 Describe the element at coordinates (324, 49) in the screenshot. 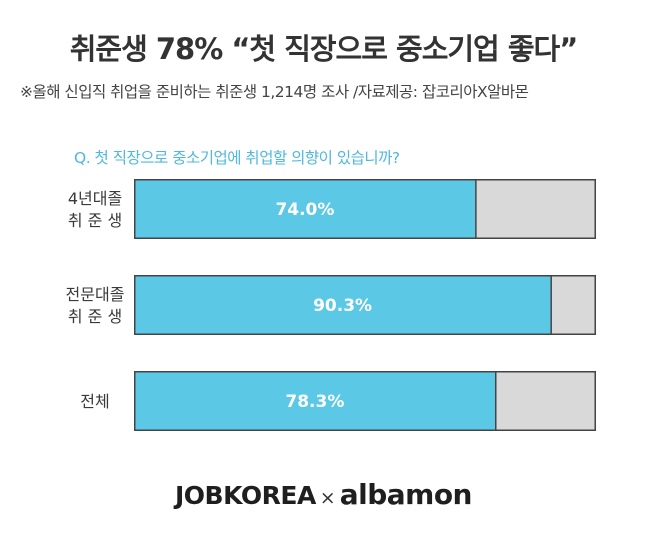

I see `chart-title: 취준생 78% “첫 직장으로 중소기업 좋다”` at that location.